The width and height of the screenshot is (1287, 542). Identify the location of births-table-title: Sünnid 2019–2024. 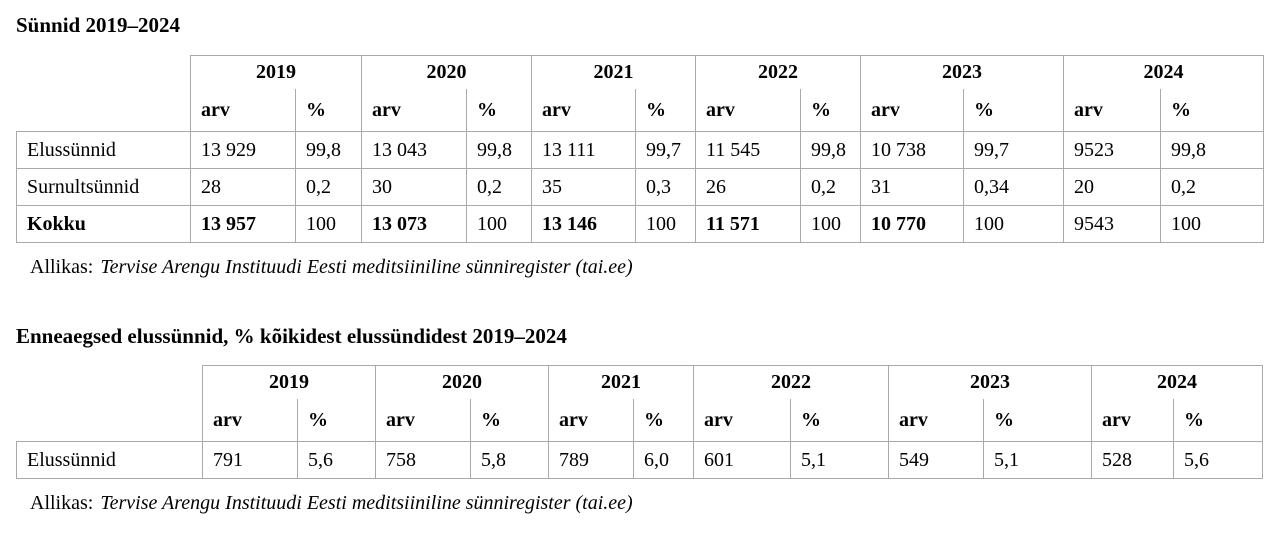
(98, 25).